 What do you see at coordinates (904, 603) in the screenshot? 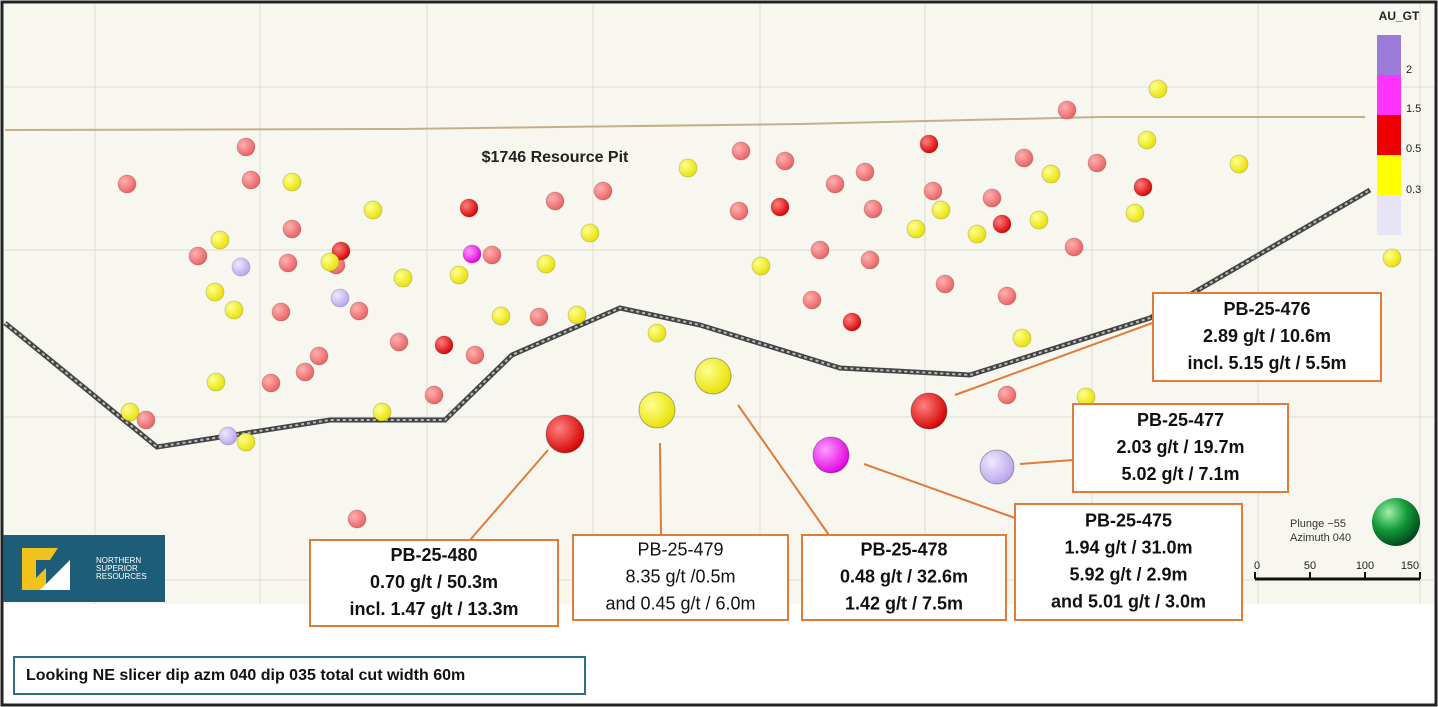
I see `callout-text: 1.42 g/t / 7.5m` at bounding box center [904, 603].